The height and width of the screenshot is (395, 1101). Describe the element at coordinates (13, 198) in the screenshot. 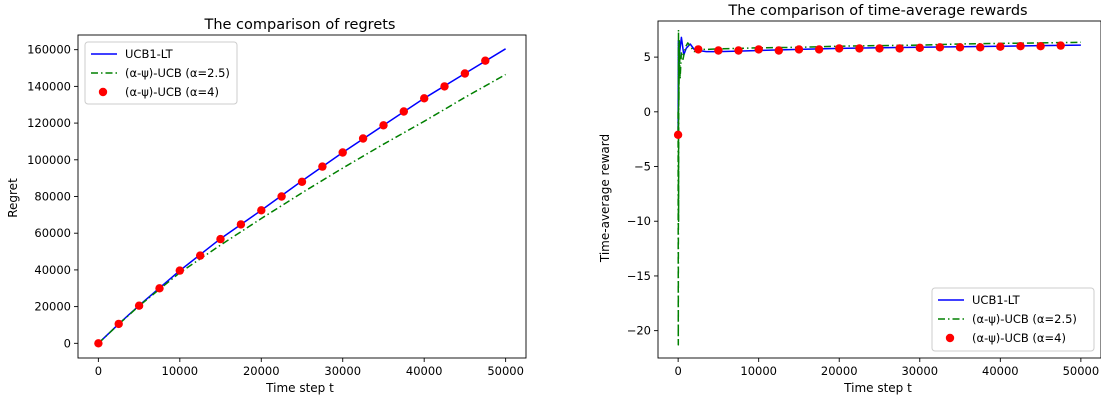

I see `y-axis-label: Regret` at that location.